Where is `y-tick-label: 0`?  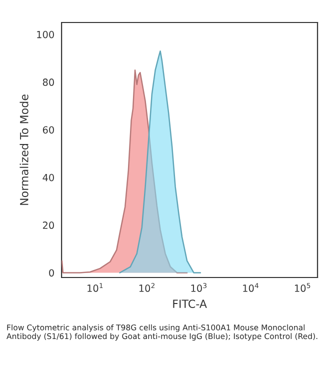
y-tick-label: 0 is located at coordinates (51, 273).